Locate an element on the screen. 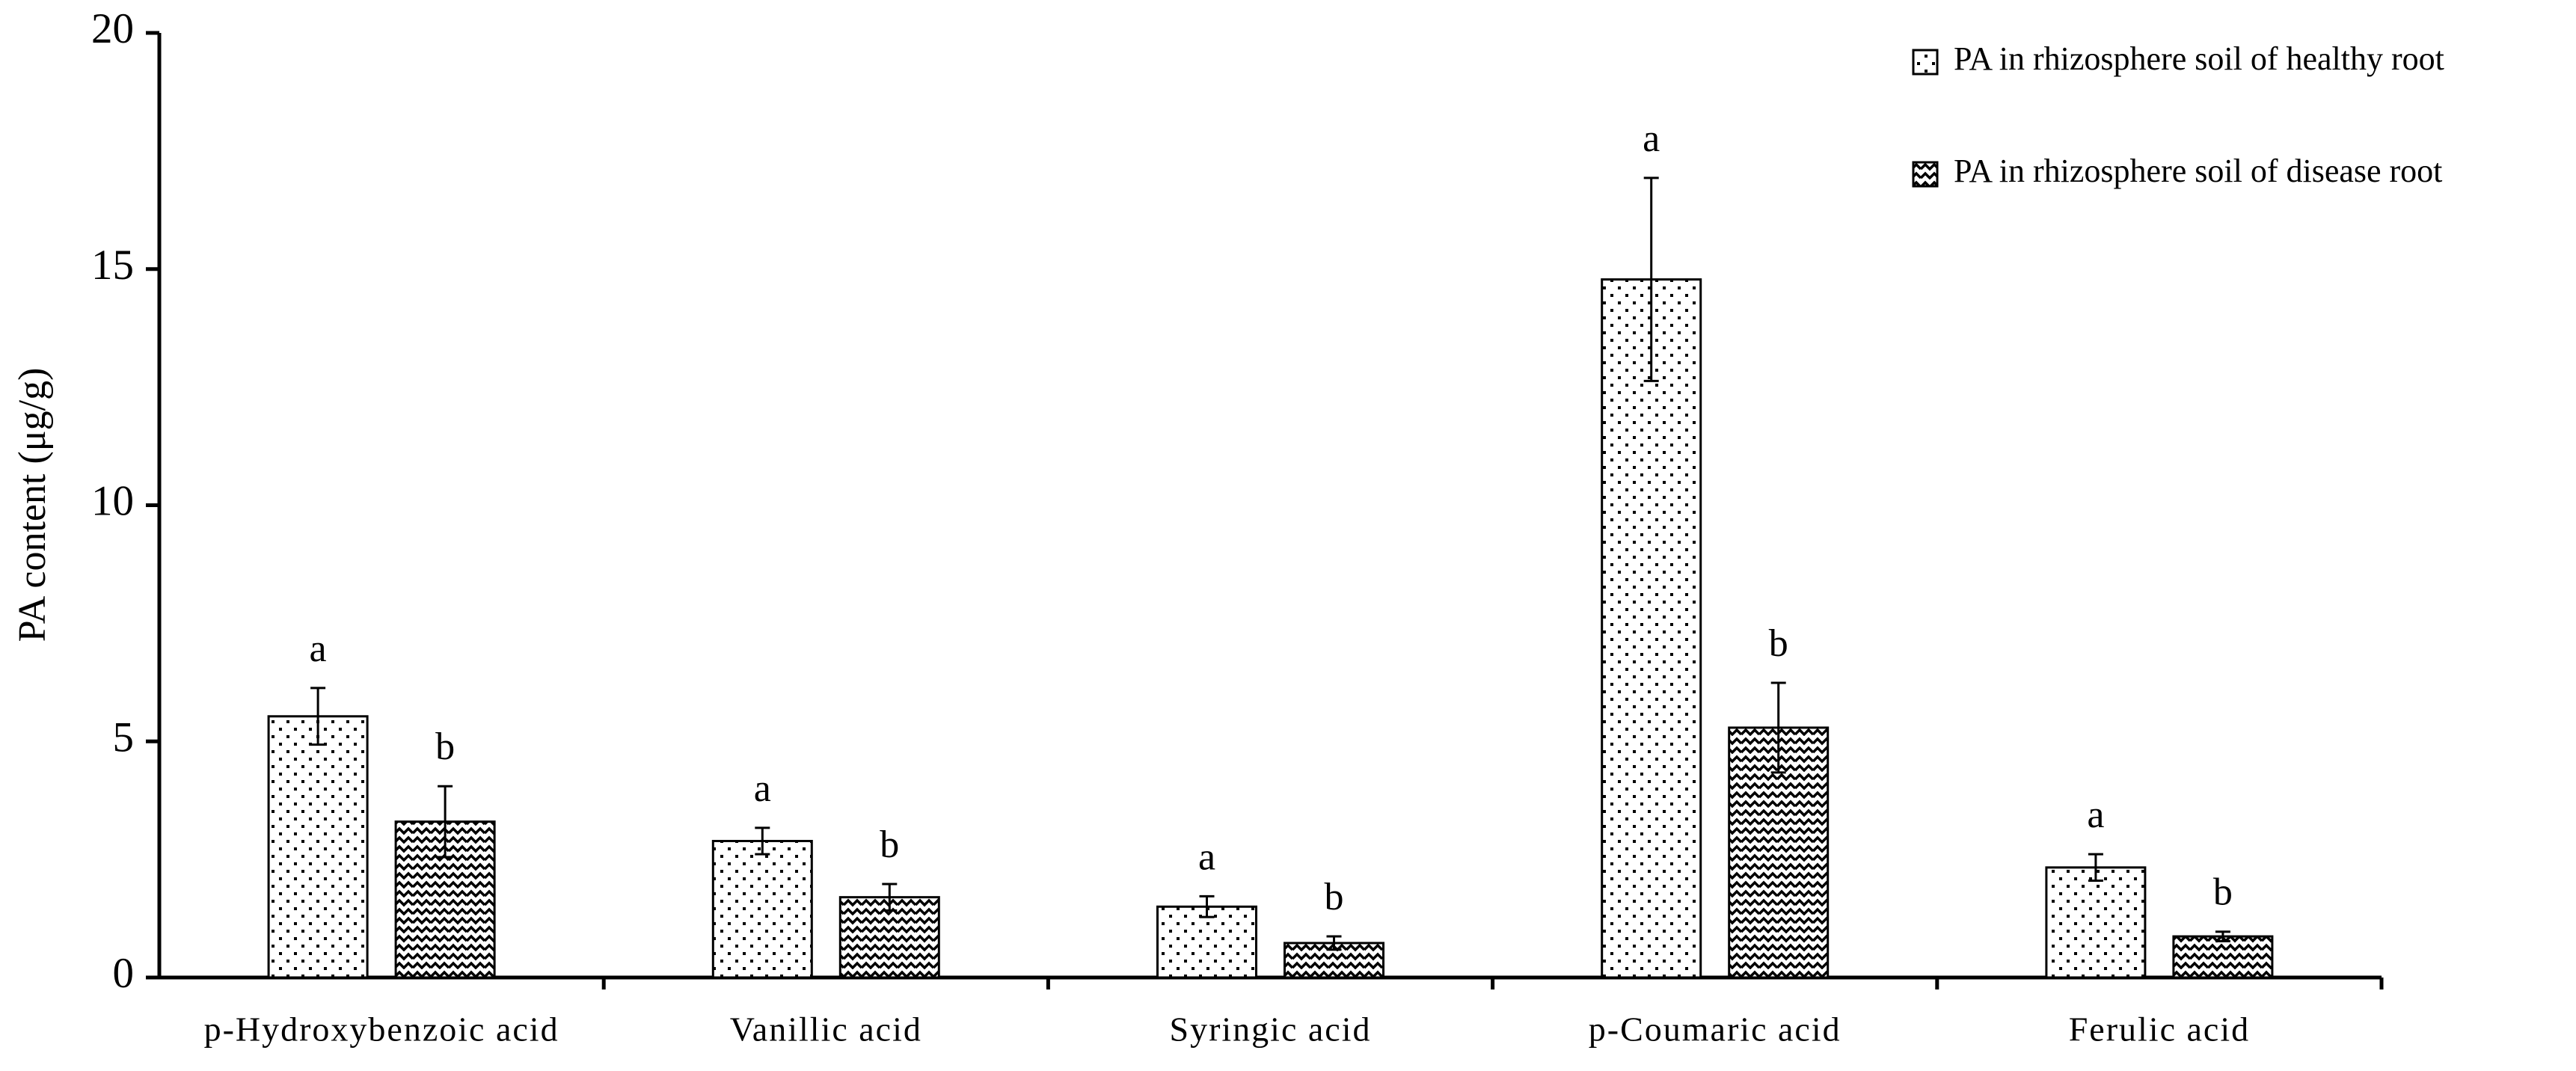 The height and width of the screenshot is (1071, 2576). legend-label: PA in rhizosphere soil of healthy root is located at coordinates (2199, 58).